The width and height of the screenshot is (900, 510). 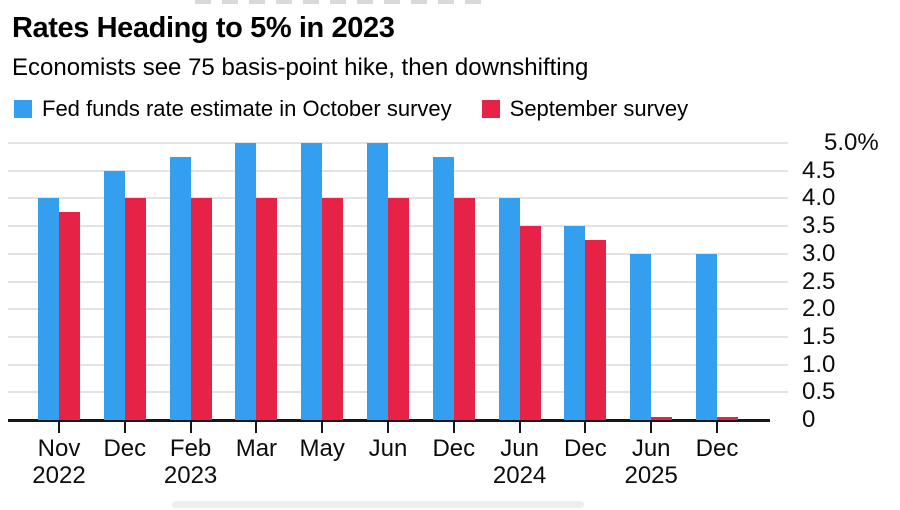 What do you see at coordinates (651, 475) in the screenshot?
I see `x-axis-label-year: 2025` at bounding box center [651, 475].